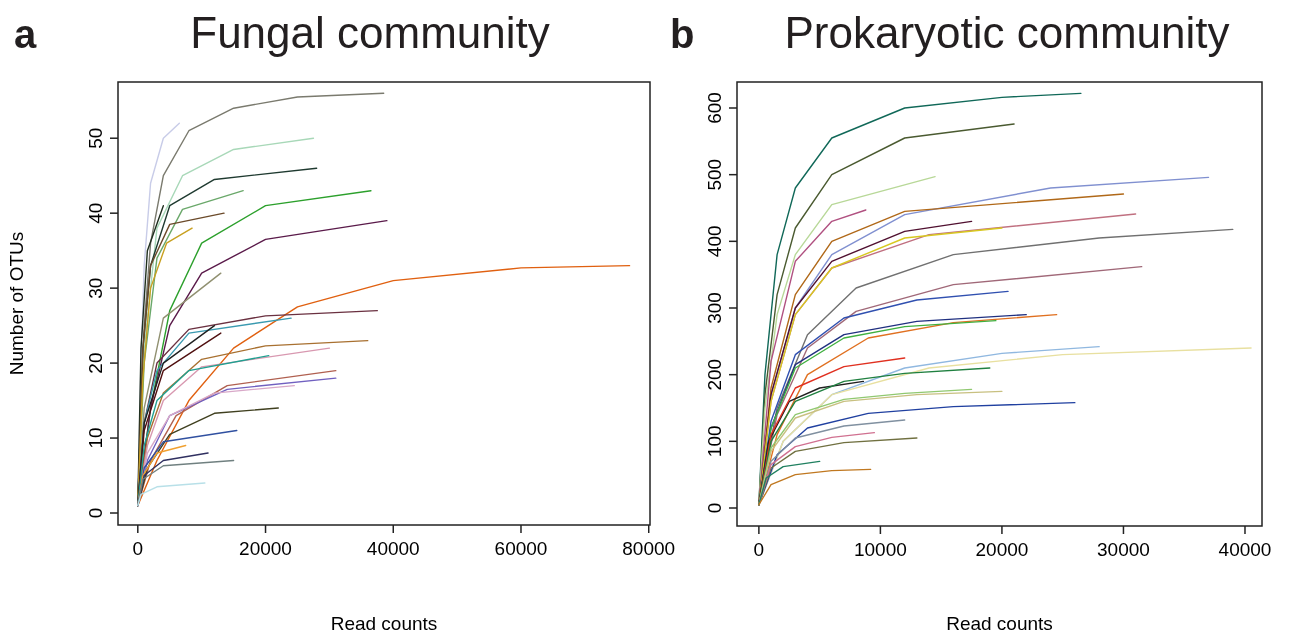  What do you see at coordinates (714, 441) in the screenshot?
I see `y-tick-label: 100` at bounding box center [714, 441].